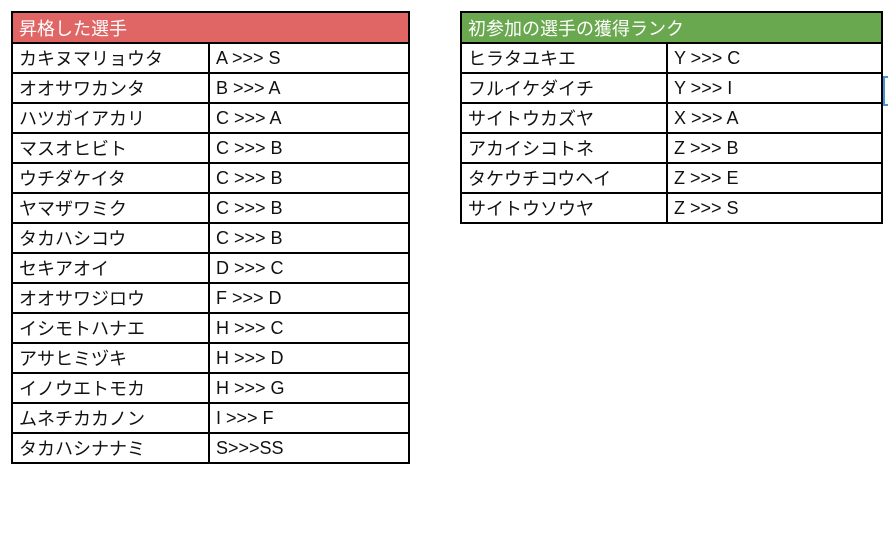  I want to click on name-cell: ハツガイアカリ, so click(110, 118).